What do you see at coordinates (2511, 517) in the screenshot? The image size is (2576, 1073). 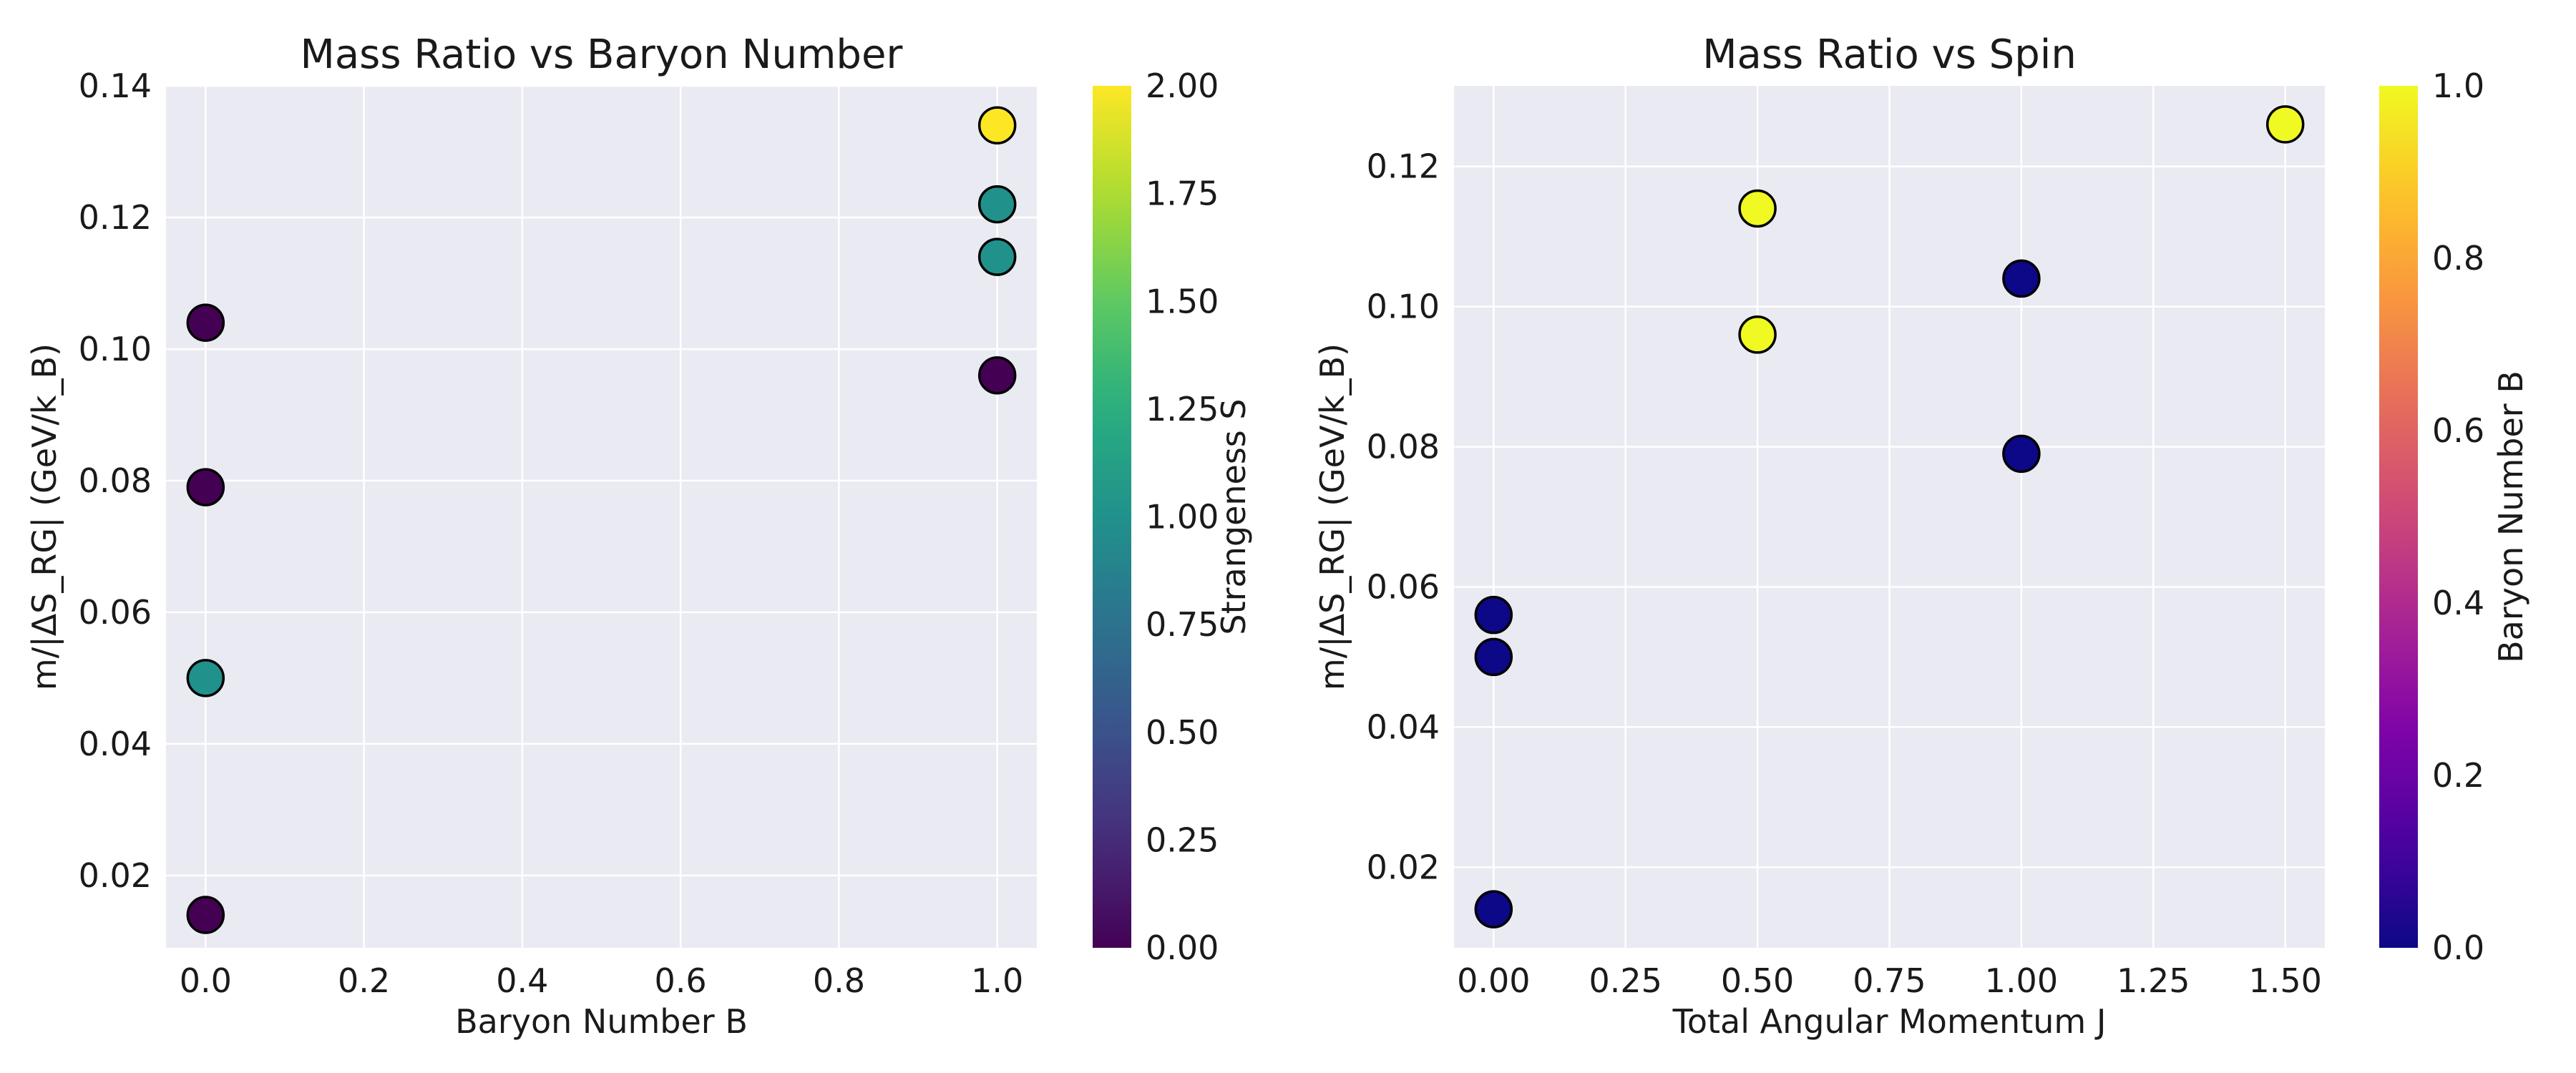 I see `colorbar-label-right: Baryon Number B` at bounding box center [2511, 517].